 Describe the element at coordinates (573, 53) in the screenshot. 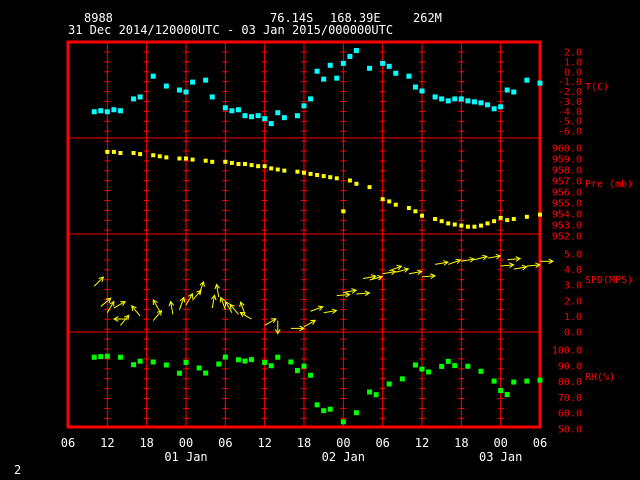

I see `y-tick-label: 2.0` at that location.